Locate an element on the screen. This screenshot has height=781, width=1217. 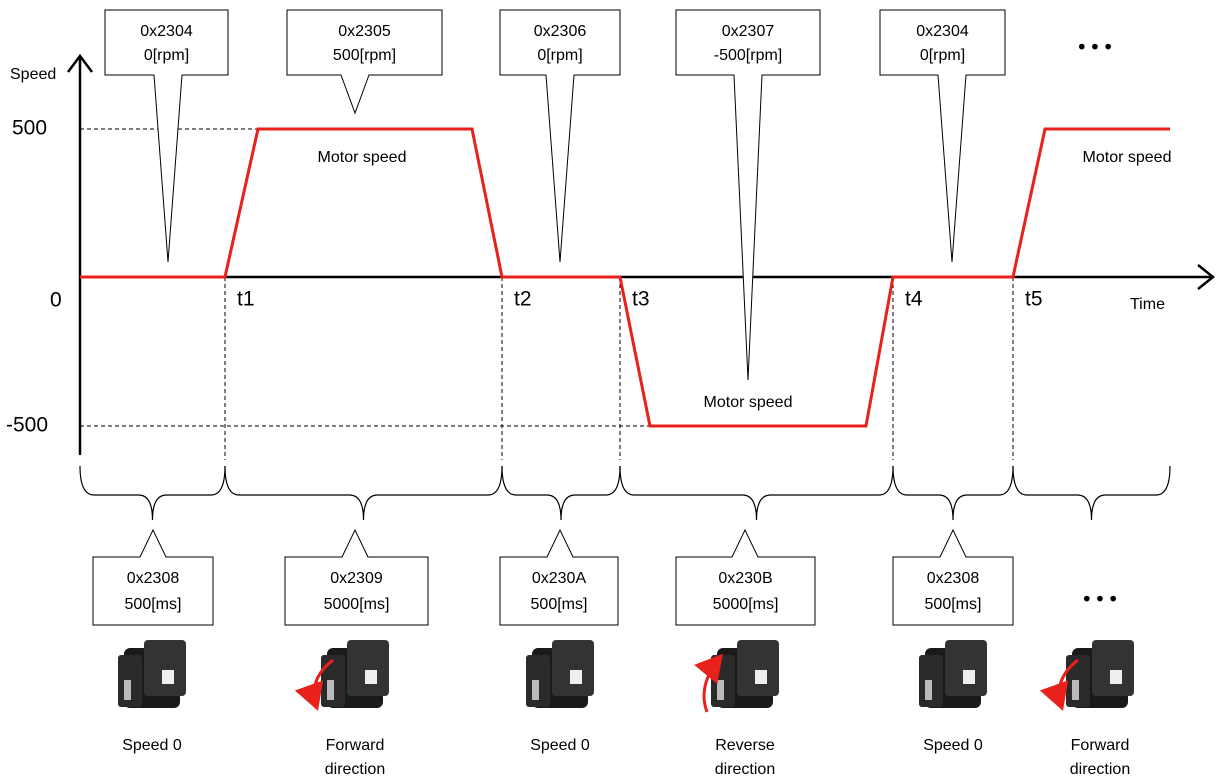
callout-object: 0x2309 is located at coordinates (356, 578).